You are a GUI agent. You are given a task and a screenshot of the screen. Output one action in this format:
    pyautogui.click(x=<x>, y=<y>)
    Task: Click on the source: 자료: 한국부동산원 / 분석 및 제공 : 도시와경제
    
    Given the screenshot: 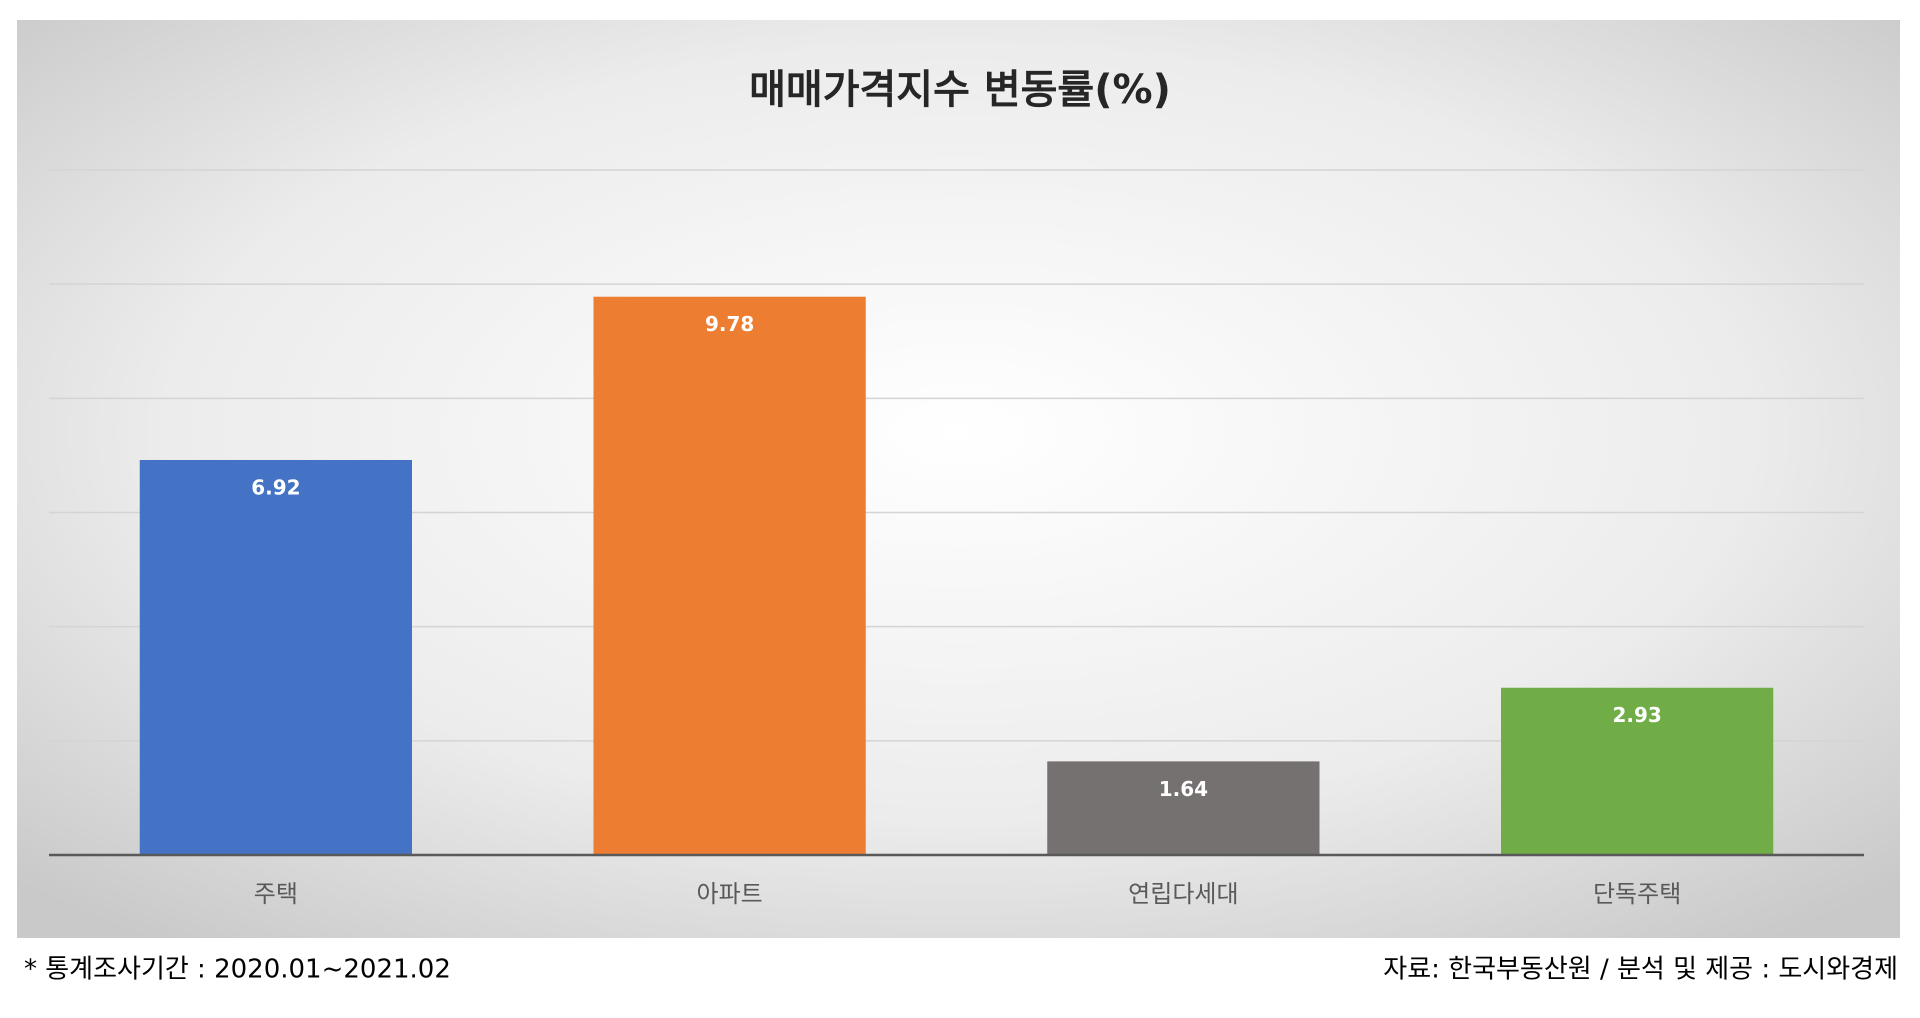 What is the action you would take?
    pyautogui.click(x=1640, y=970)
    